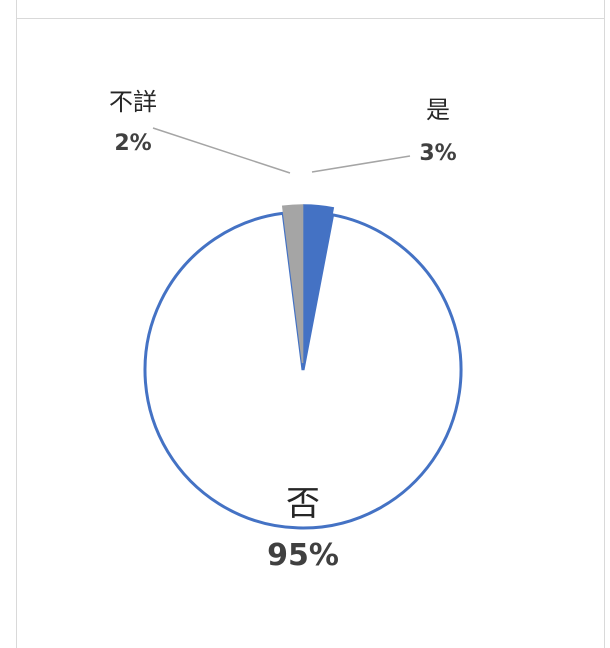 The height and width of the screenshot is (648, 610). Describe the element at coordinates (437, 153) in the screenshot. I see `percent-label-1: 3%` at that location.